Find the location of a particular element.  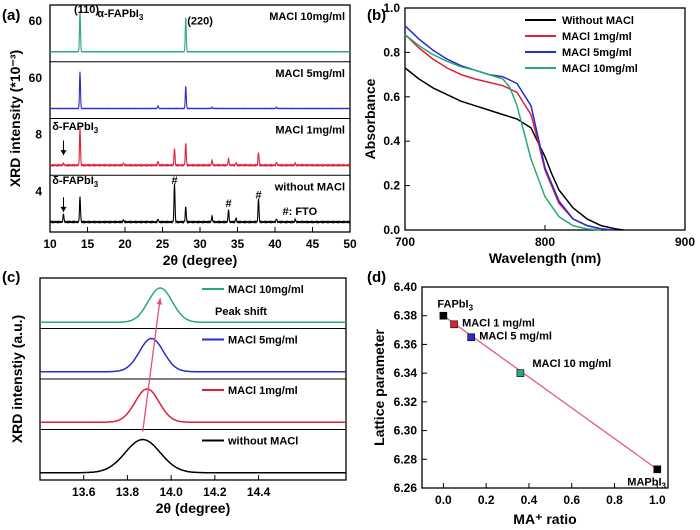

panel-c-xtick-2: 14.0 is located at coordinates (171, 492).